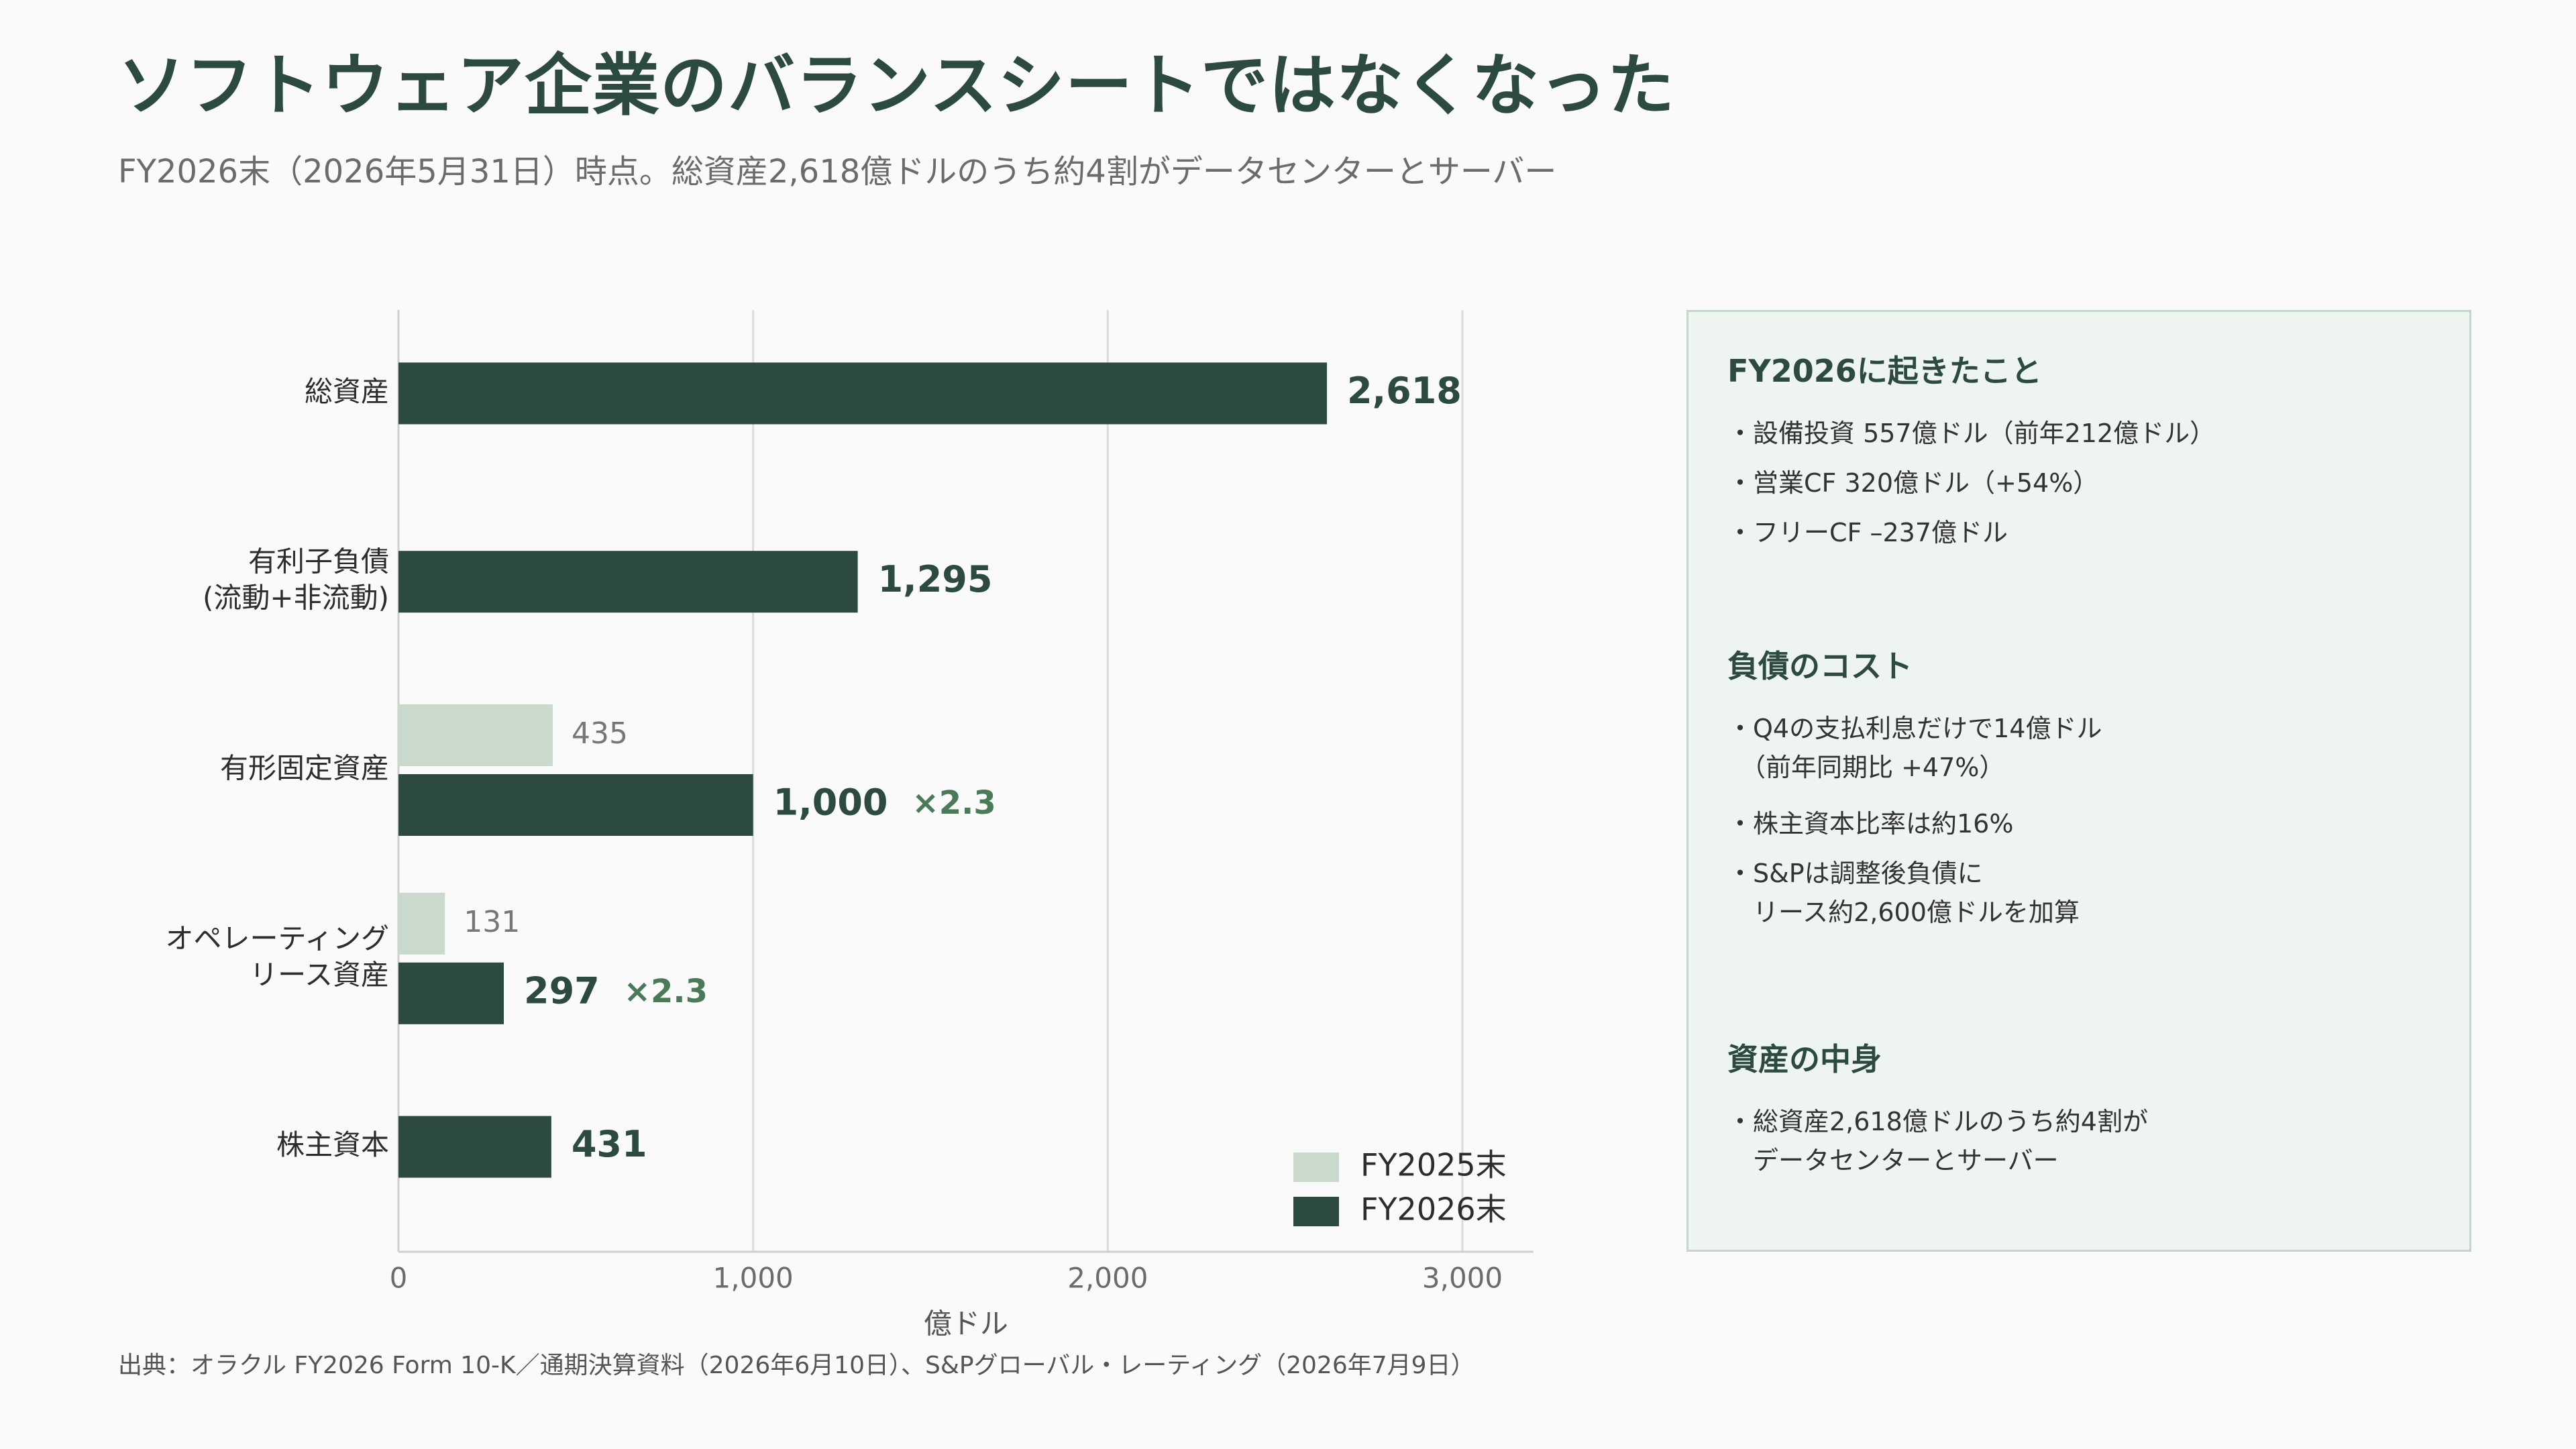 The width and height of the screenshot is (2576, 1449). Describe the element at coordinates (935, 579) in the screenshot. I see `data-label-fy2026: 1,295` at that location.